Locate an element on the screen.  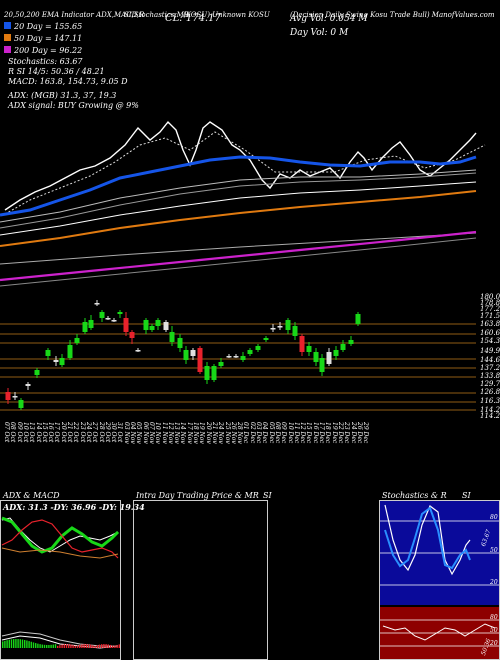
avg-volume: Avg Vol: 0.054 M is located at coordinates (329, 19).